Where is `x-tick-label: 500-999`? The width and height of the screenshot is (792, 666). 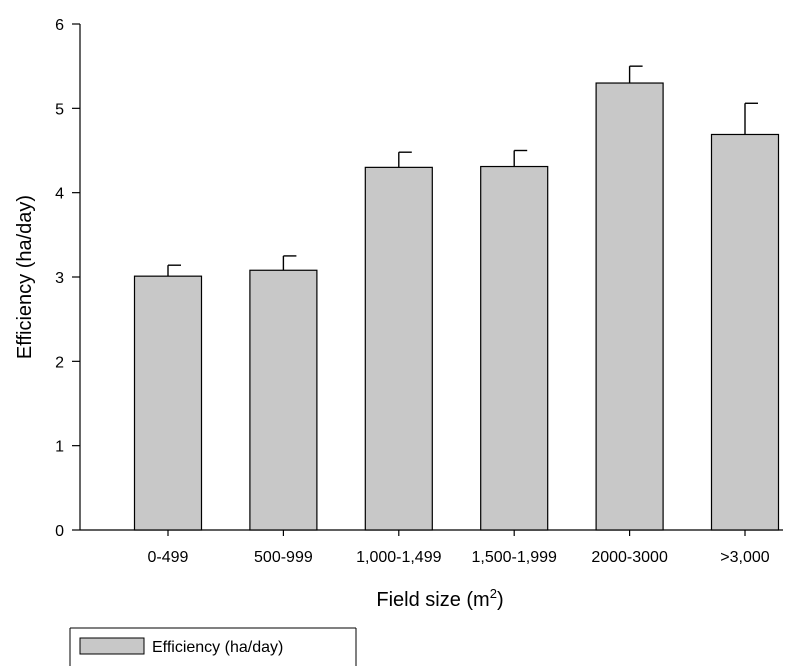
x-tick-label: 500-999 is located at coordinates (283, 557).